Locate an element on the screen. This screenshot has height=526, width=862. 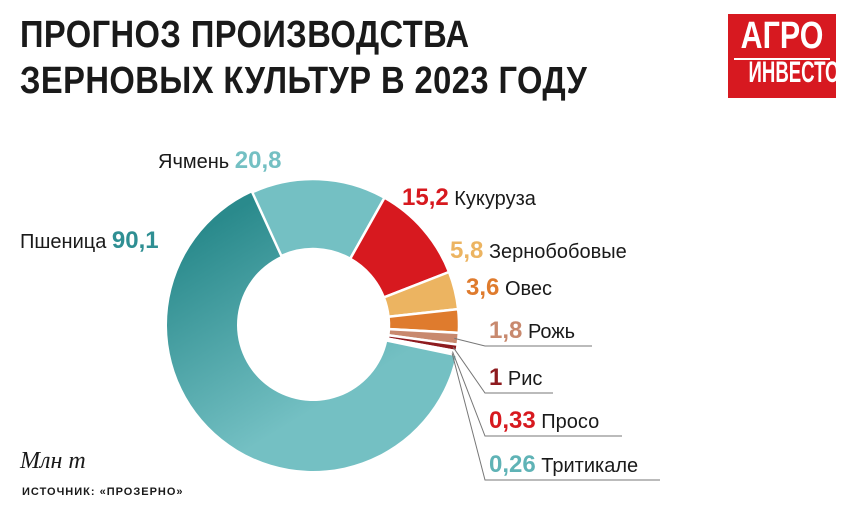
logo-line-1: АГРО is located at coordinates (782, 36).